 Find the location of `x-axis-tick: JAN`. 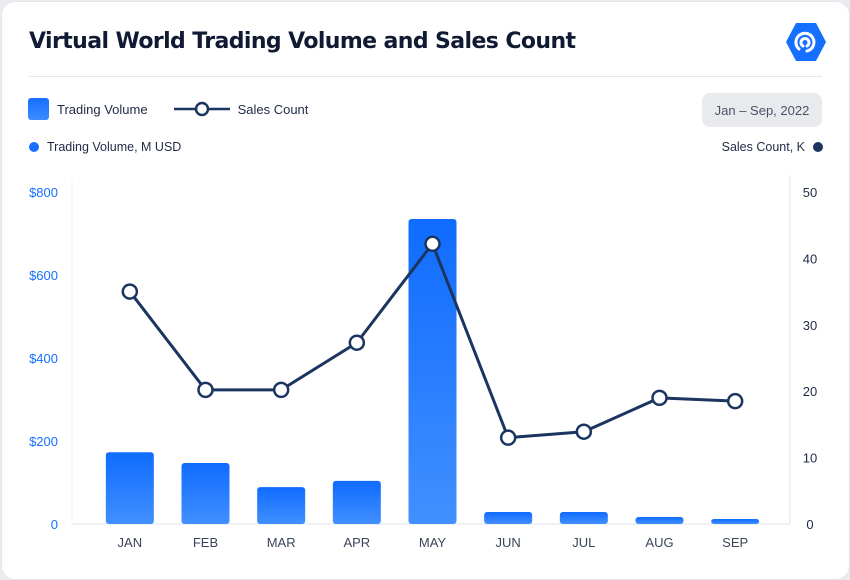

x-axis-tick: JAN is located at coordinates (130, 542).